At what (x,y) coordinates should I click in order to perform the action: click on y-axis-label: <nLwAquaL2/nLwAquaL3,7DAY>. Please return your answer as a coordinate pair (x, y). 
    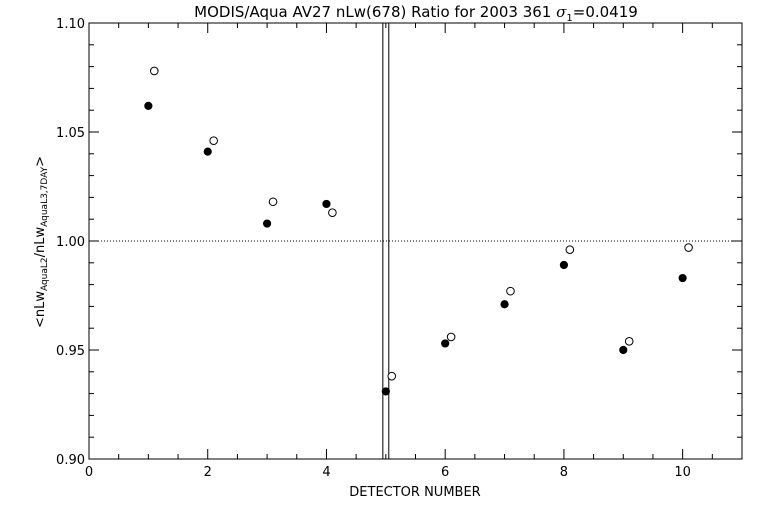
    Looking at the image, I should click on (41, 242).